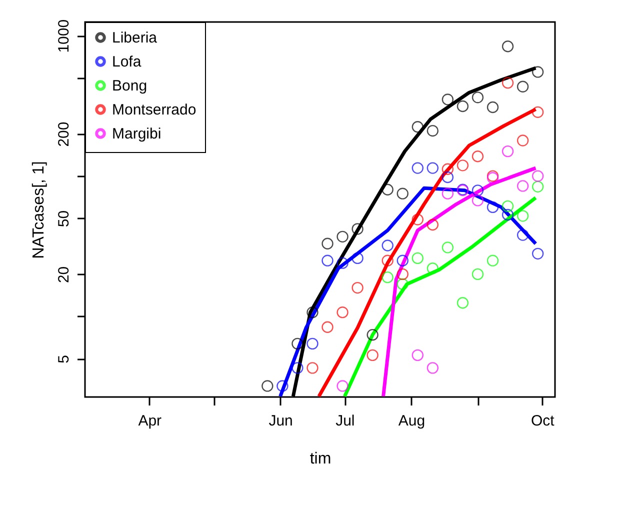  What do you see at coordinates (150, 421) in the screenshot?
I see `x-tick-label: Apr` at bounding box center [150, 421].